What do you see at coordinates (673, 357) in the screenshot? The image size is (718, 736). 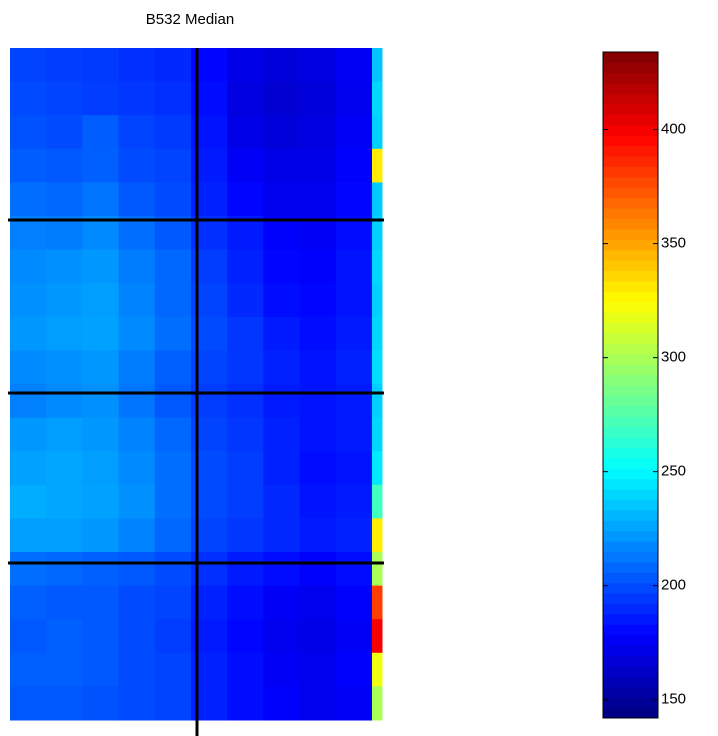 I see `colorbar-tick-label: 300` at bounding box center [673, 357].